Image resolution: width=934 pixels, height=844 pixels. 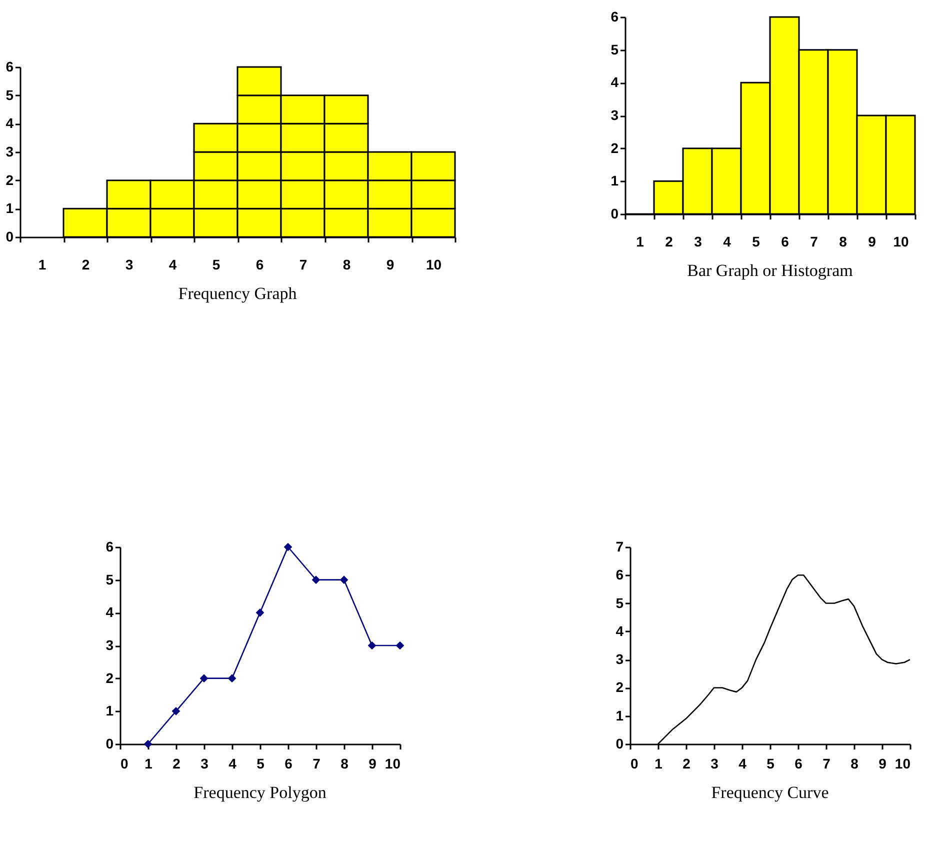 What do you see at coordinates (260, 792) in the screenshot?
I see `text: Frequency Polygon` at bounding box center [260, 792].